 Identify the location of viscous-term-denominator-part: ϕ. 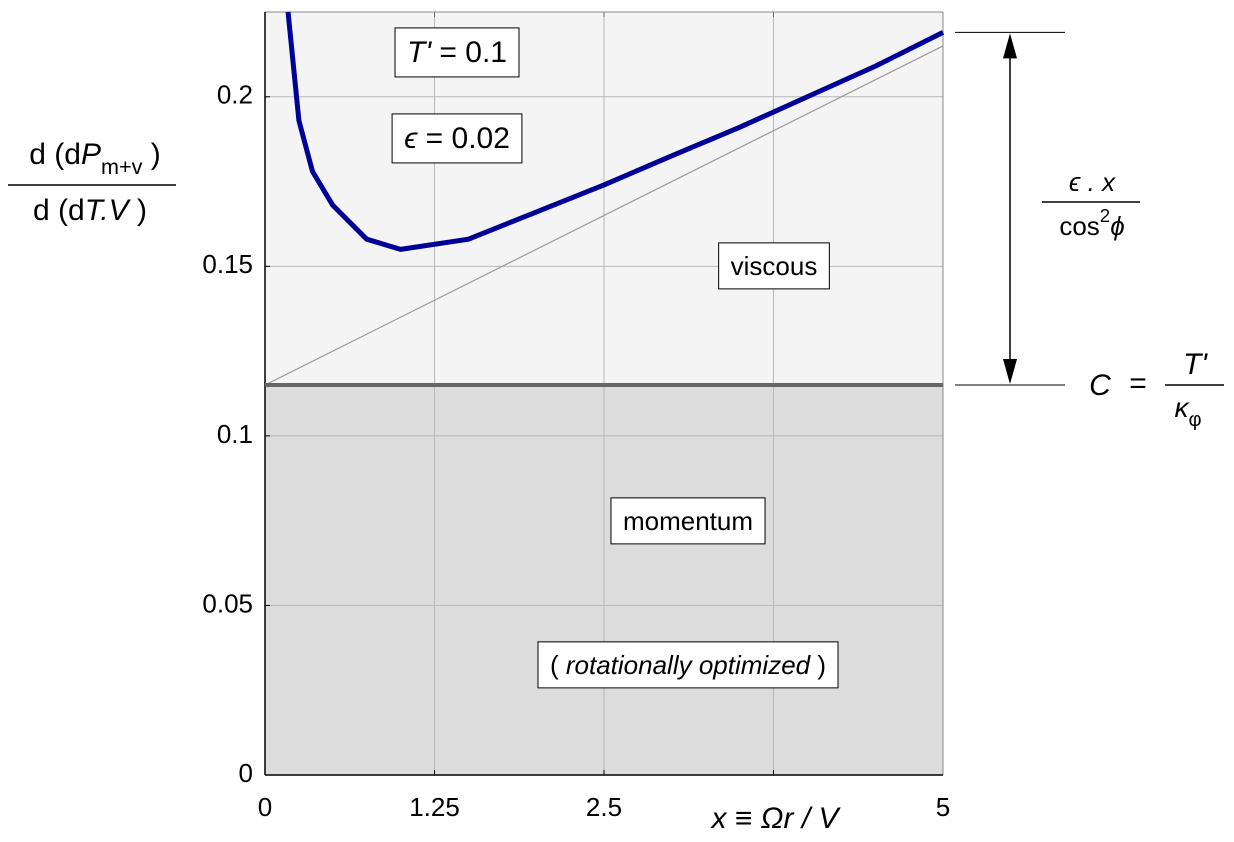
(1117, 226).